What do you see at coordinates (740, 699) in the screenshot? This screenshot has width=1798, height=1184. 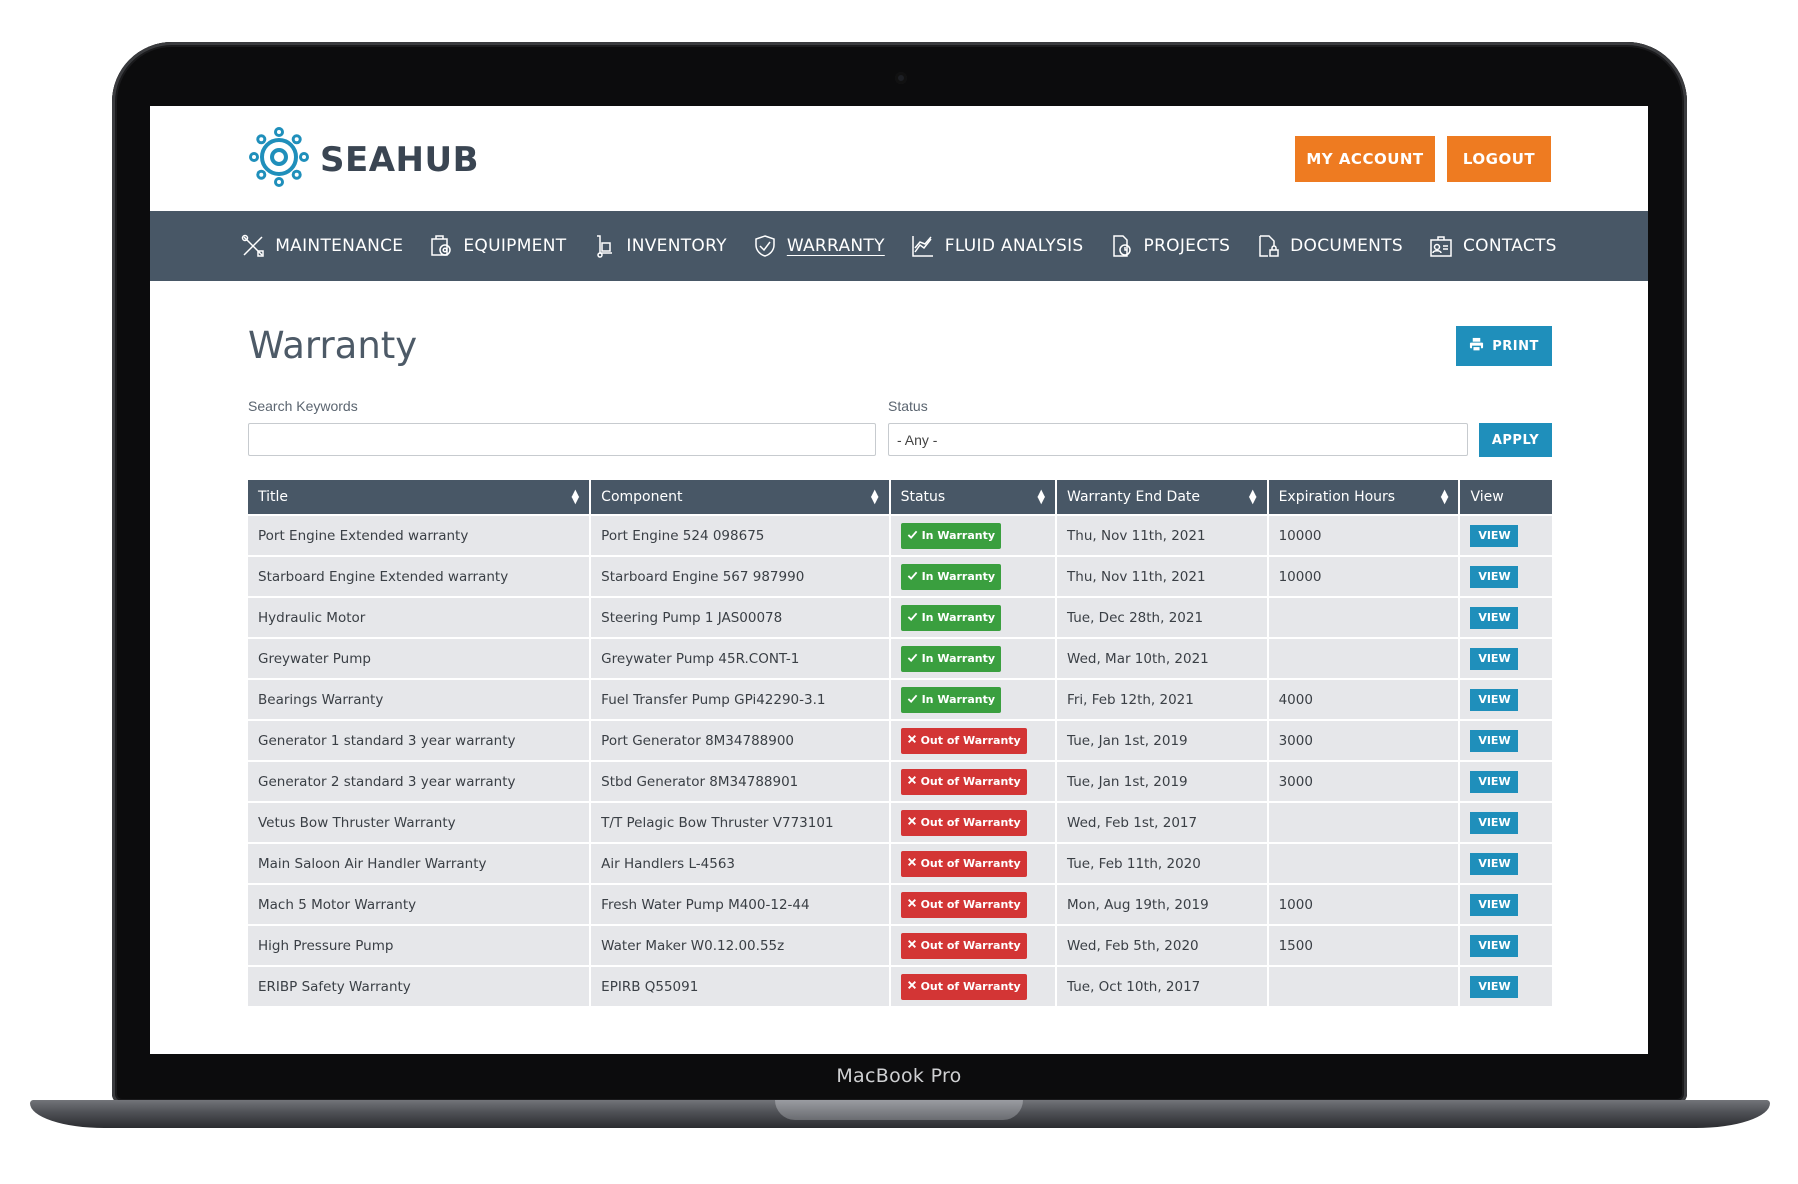 I see `cell-component: Fuel Transfer Pump GPi42290-3.1` at bounding box center [740, 699].